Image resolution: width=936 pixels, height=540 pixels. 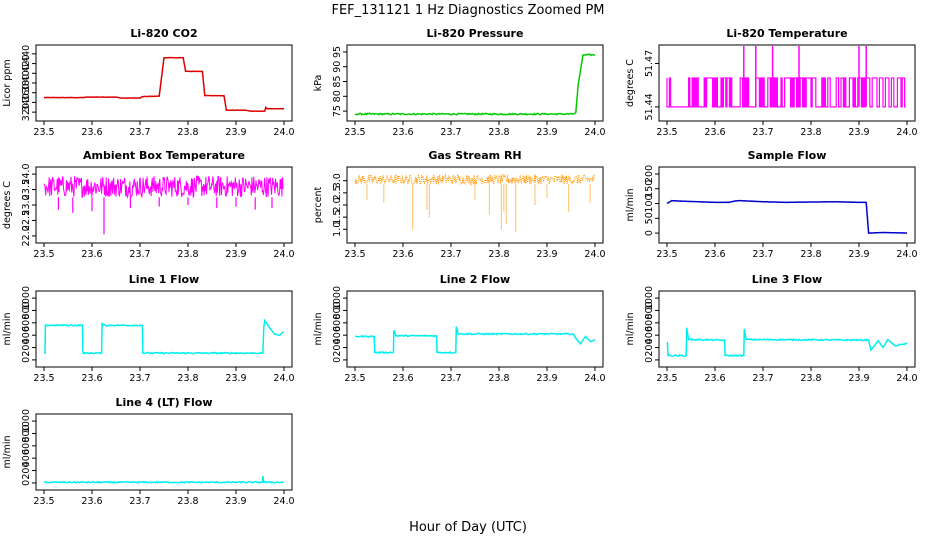 I want to click on panel-9-x-tick-label: 23.5, so click(x=666, y=378).